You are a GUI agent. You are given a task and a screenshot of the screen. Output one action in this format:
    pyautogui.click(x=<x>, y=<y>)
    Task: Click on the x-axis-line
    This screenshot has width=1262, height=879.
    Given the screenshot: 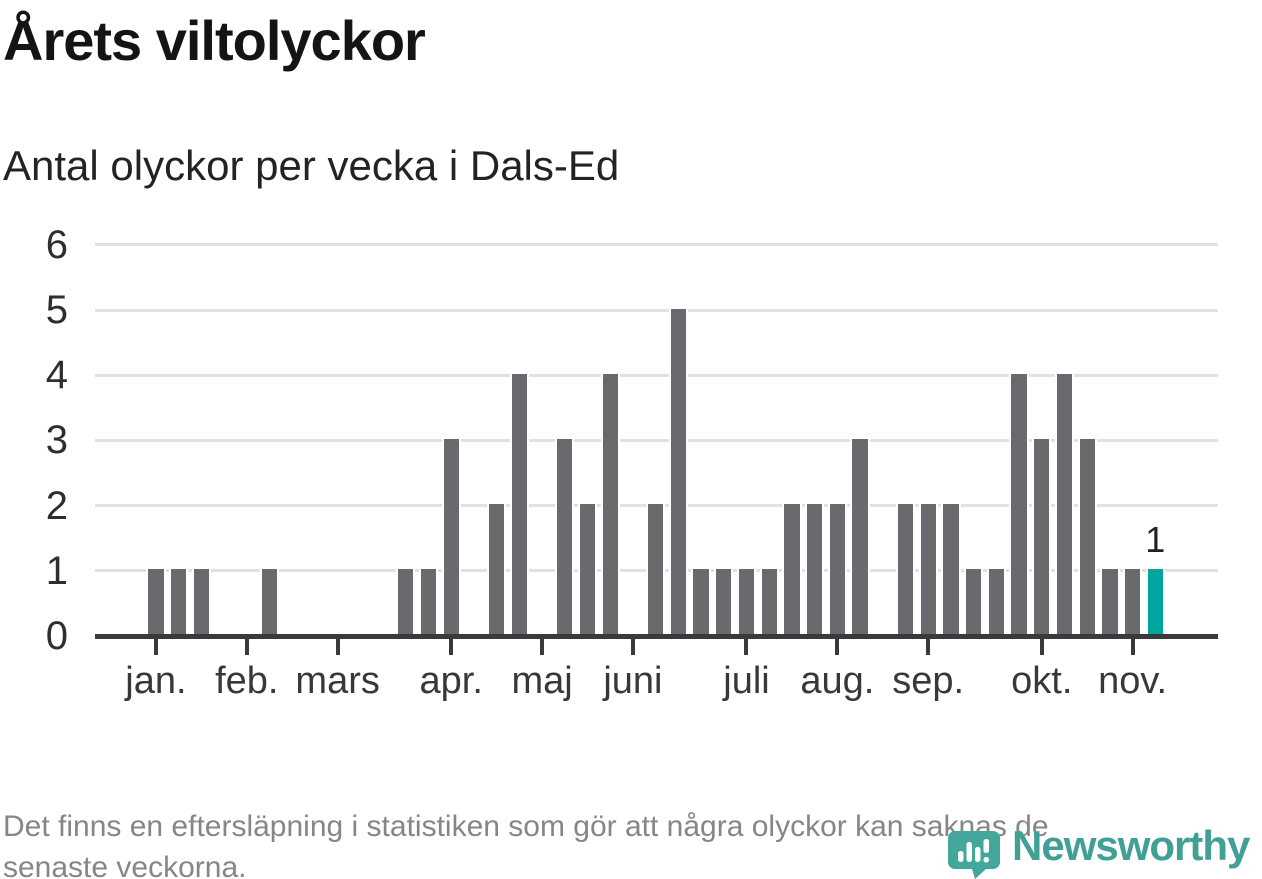 What is the action you would take?
    pyautogui.click(x=656, y=636)
    